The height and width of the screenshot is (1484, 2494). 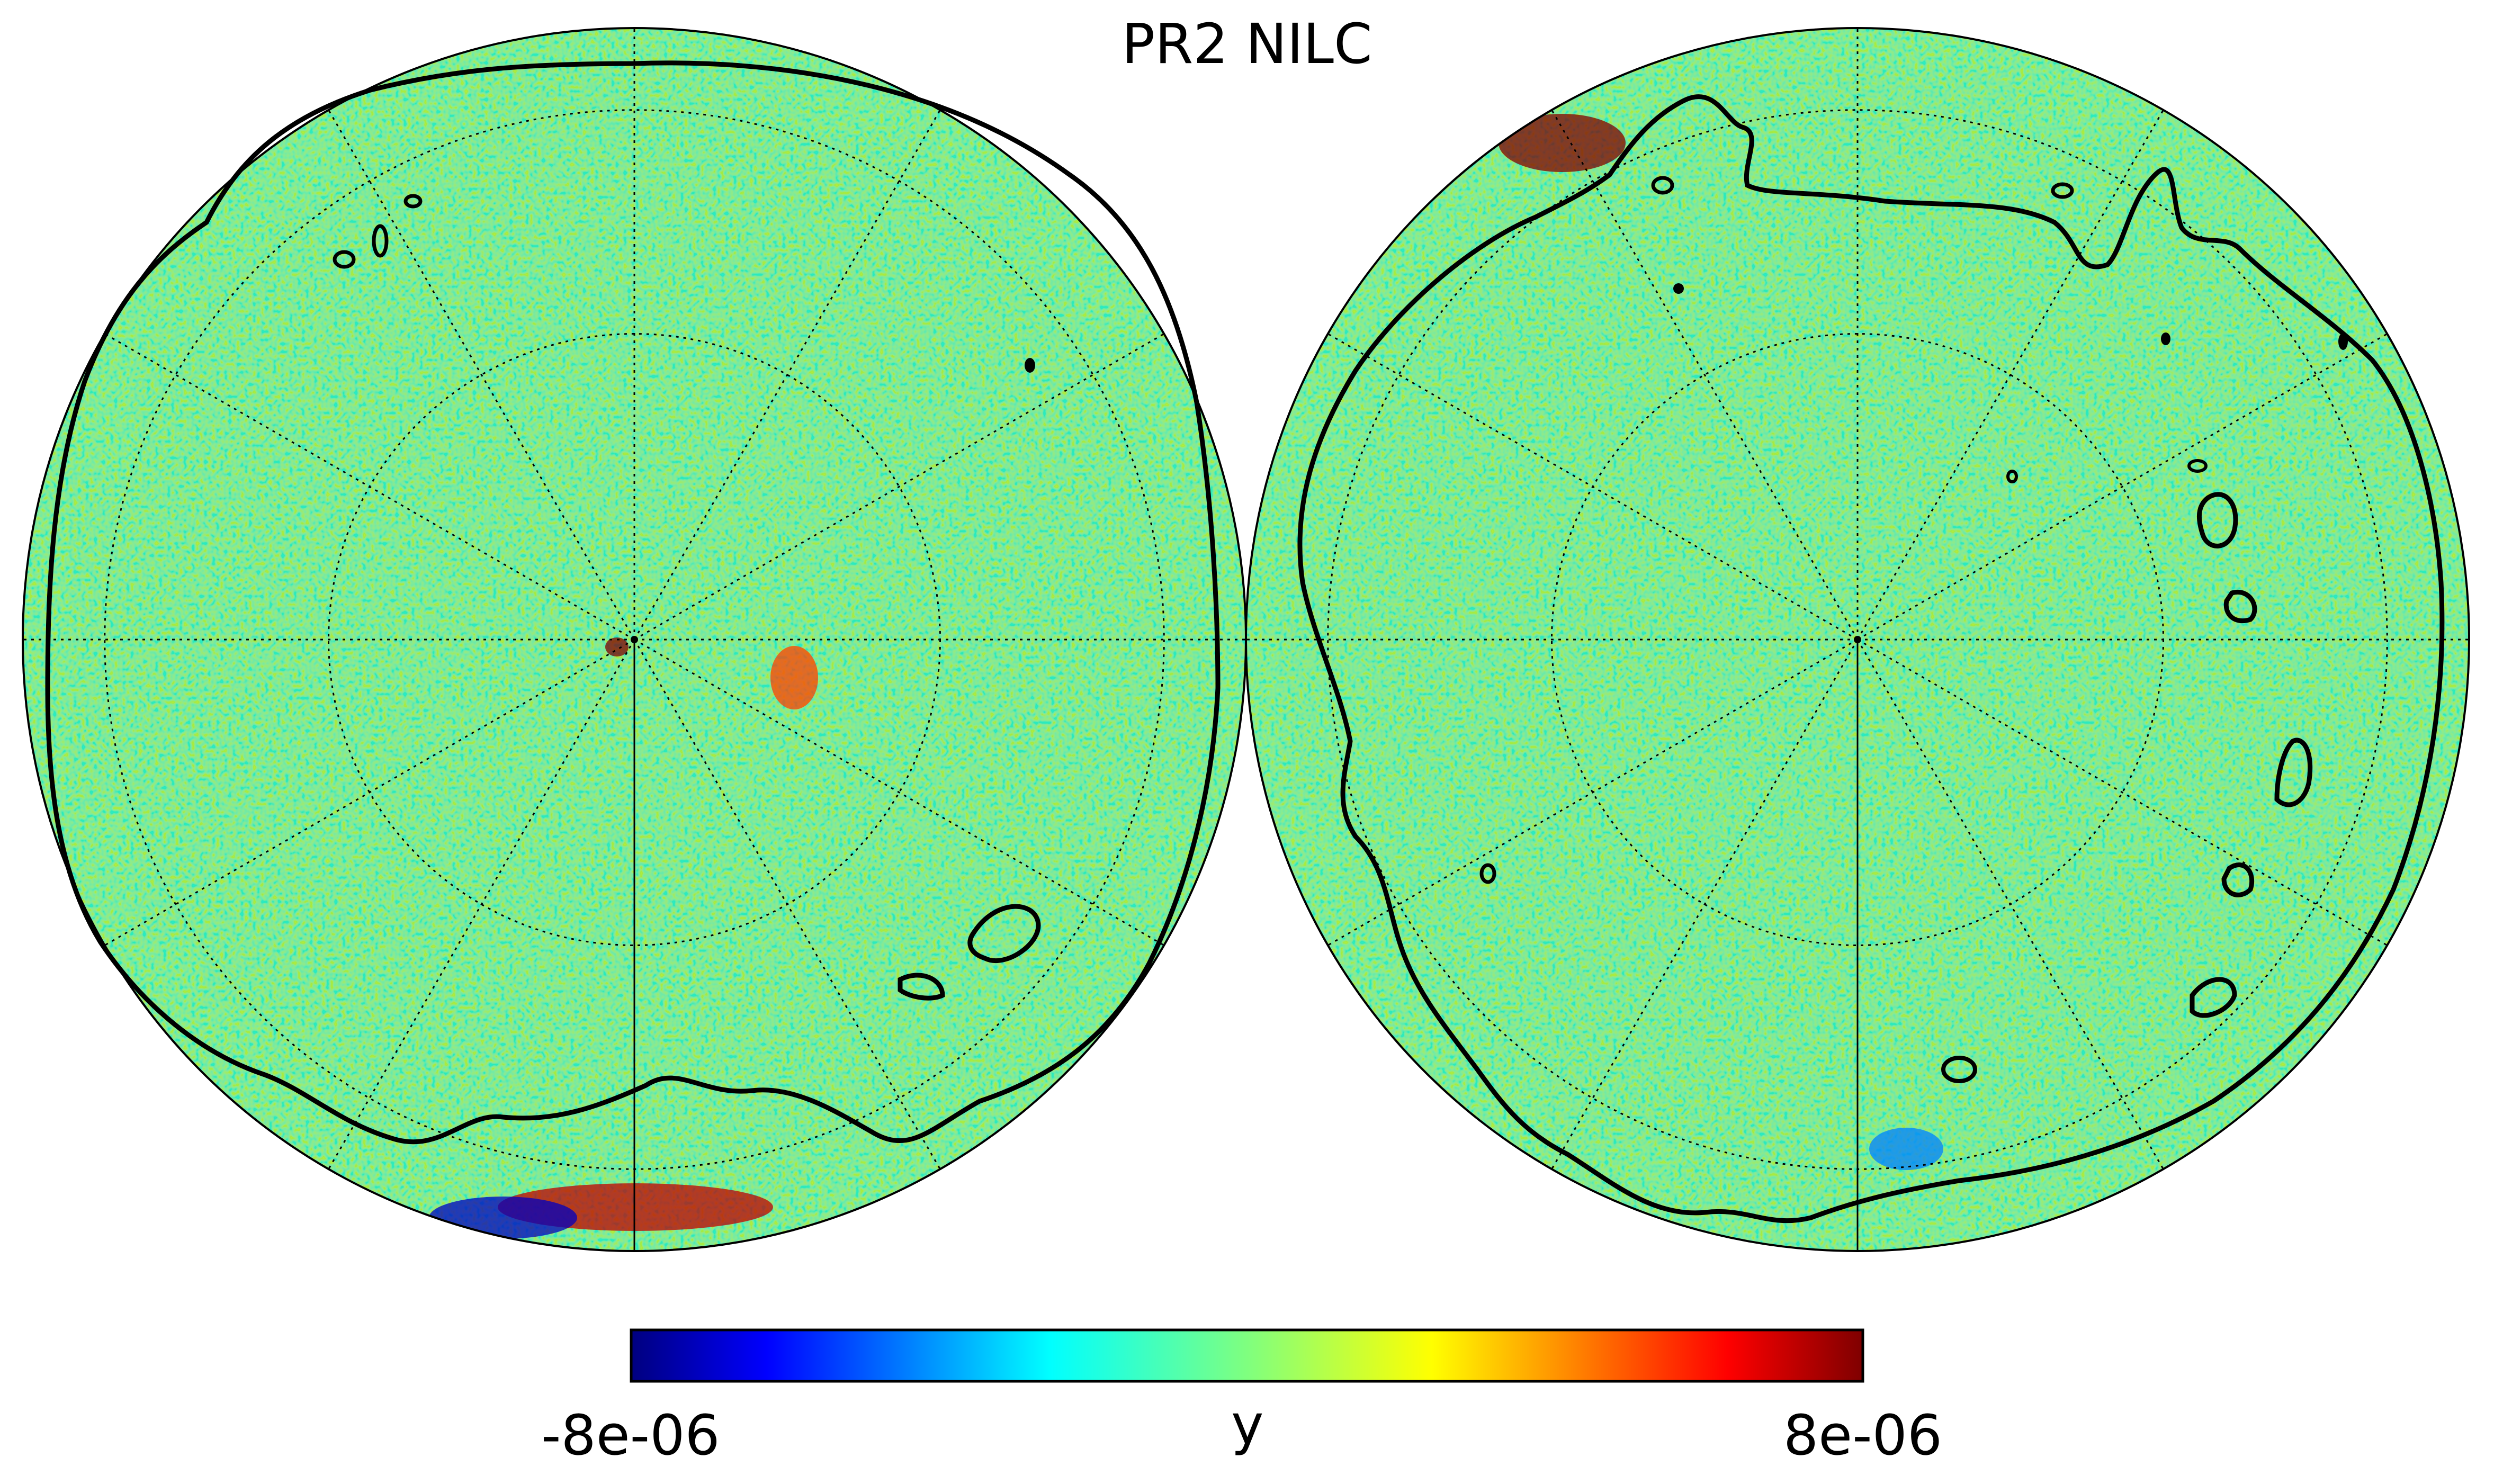 I want to click on left-features, so click(x=623, y=938).